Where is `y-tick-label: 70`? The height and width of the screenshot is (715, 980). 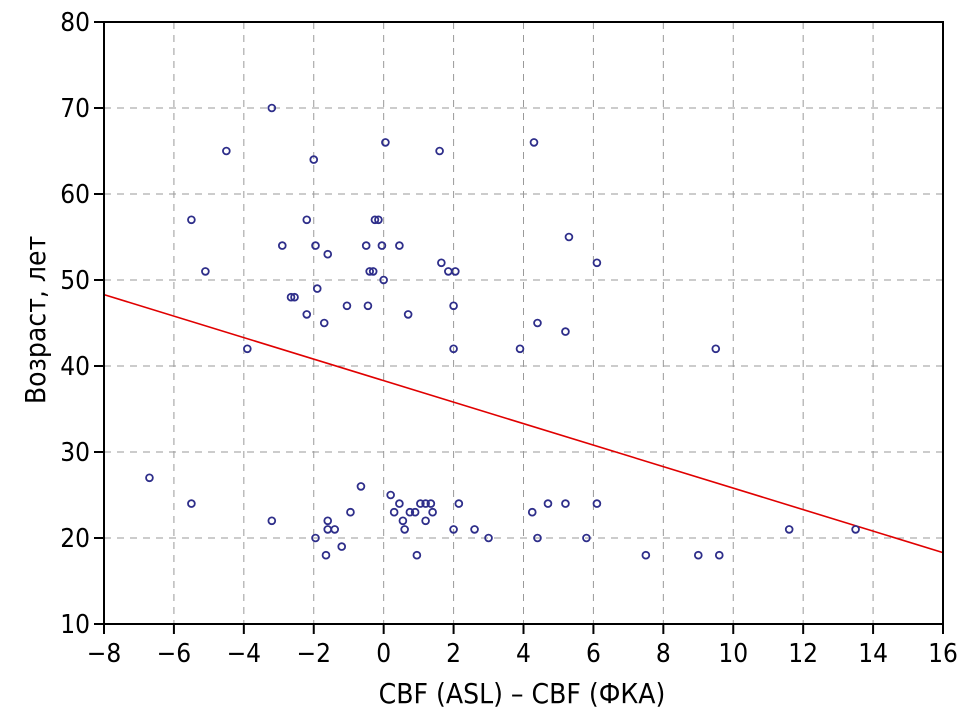 y-tick-label: 70 is located at coordinates (75, 109).